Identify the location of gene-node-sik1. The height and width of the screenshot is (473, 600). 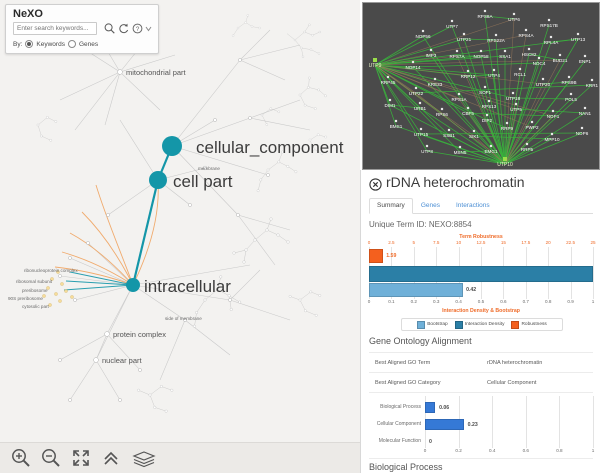
(474, 131).